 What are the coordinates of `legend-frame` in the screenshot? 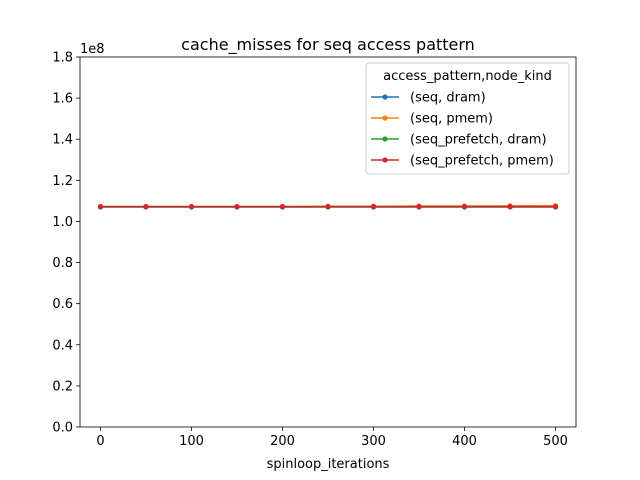 It's located at (467, 118).